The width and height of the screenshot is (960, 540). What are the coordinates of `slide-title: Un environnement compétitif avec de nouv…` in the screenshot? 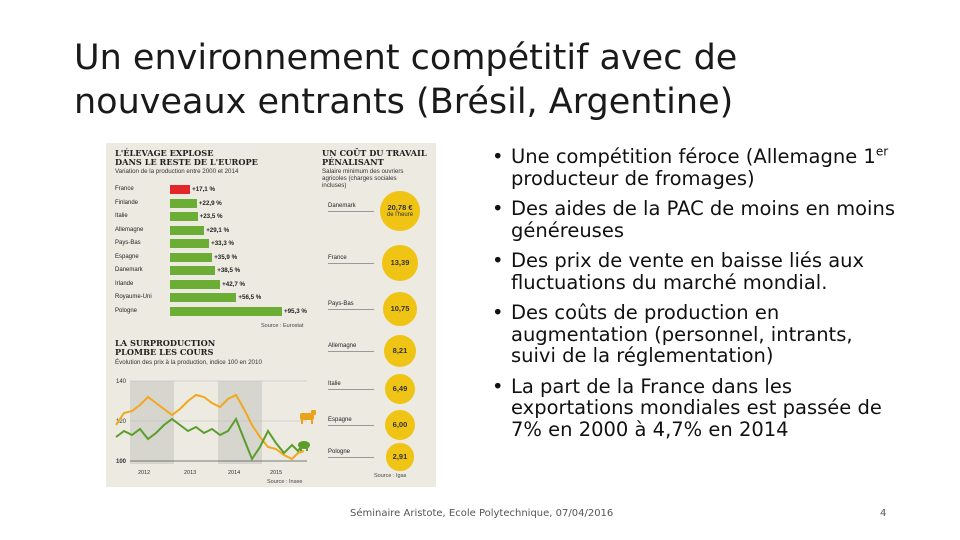 It's located at (484, 80).